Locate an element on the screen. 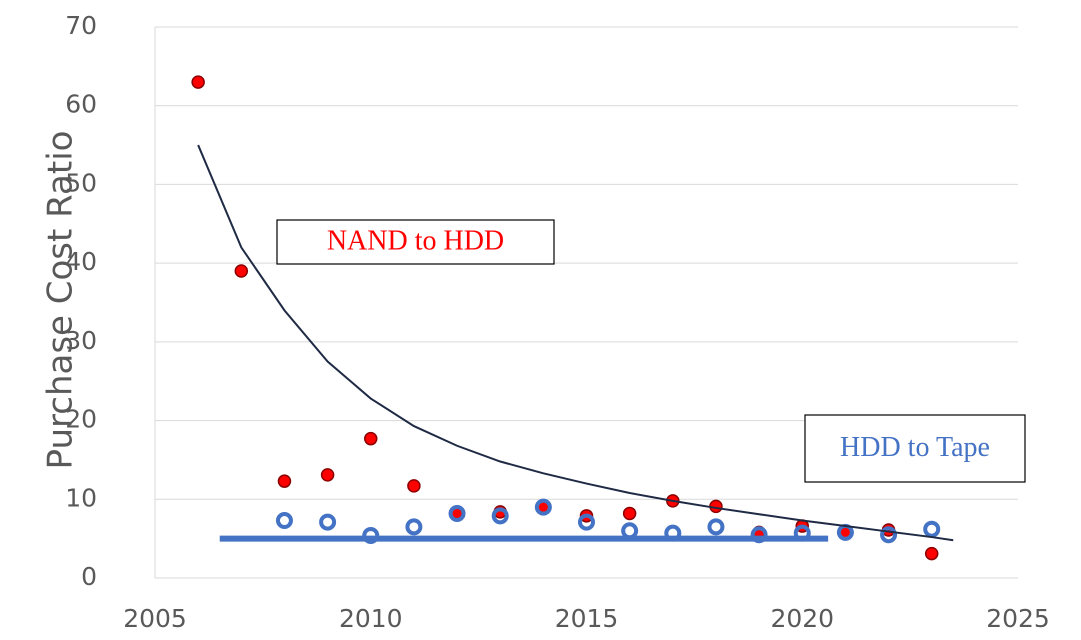 The width and height of the screenshot is (1081, 640). annotation: NAND to HDD is located at coordinates (415, 240).